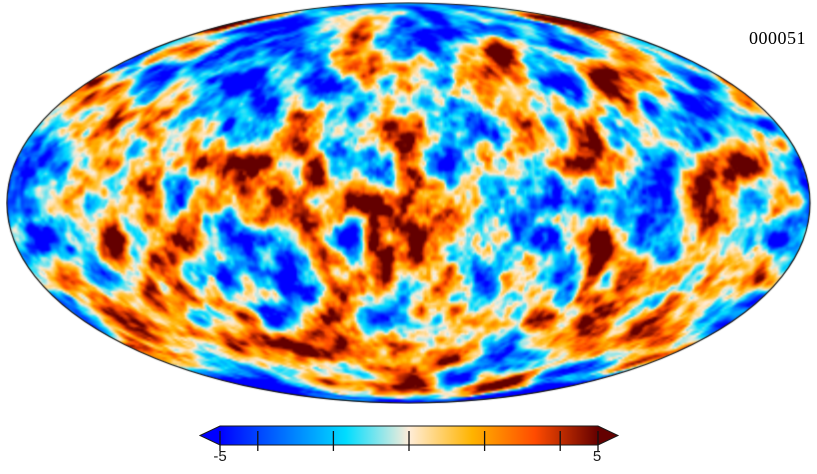  I want to click on colorbar-max-label: 5, so click(597, 456).